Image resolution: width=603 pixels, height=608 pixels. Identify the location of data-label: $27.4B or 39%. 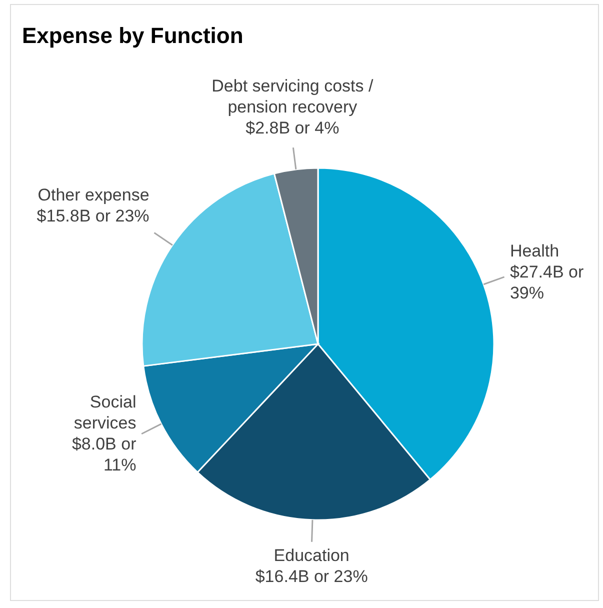
(547, 282).